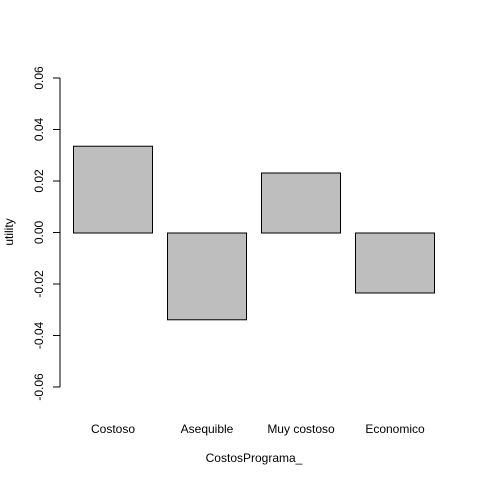  Describe the element at coordinates (254, 458) in the screenshot. I see `x-axis-label: CostosPrograma_` at that location.